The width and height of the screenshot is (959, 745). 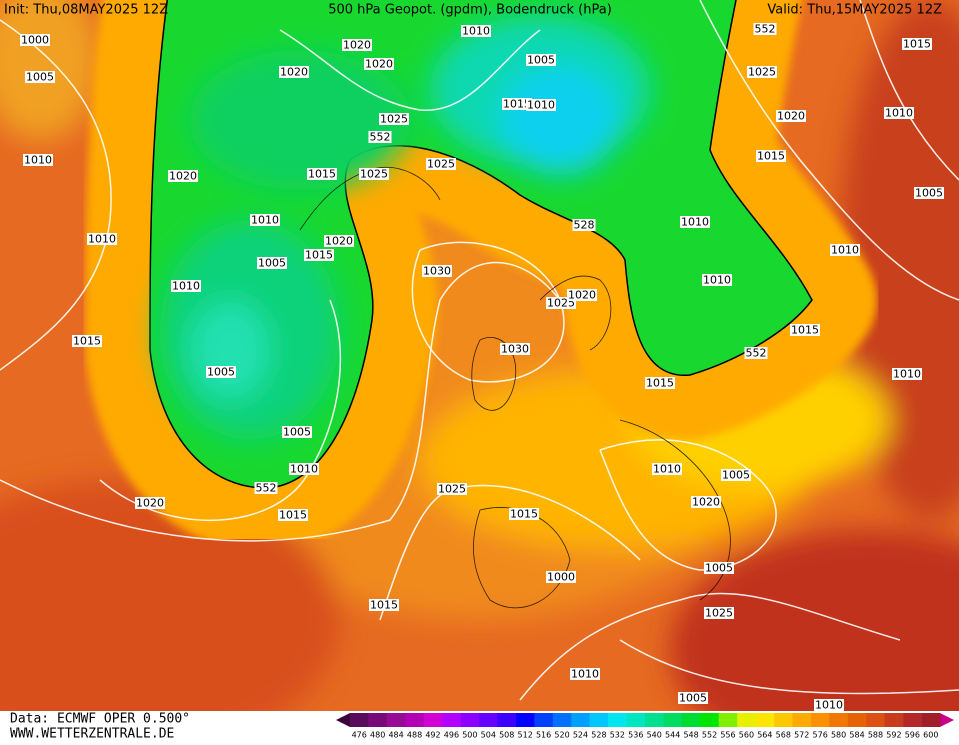 I want to click on colorbar-arrow-left, so click(x=343, y=720).